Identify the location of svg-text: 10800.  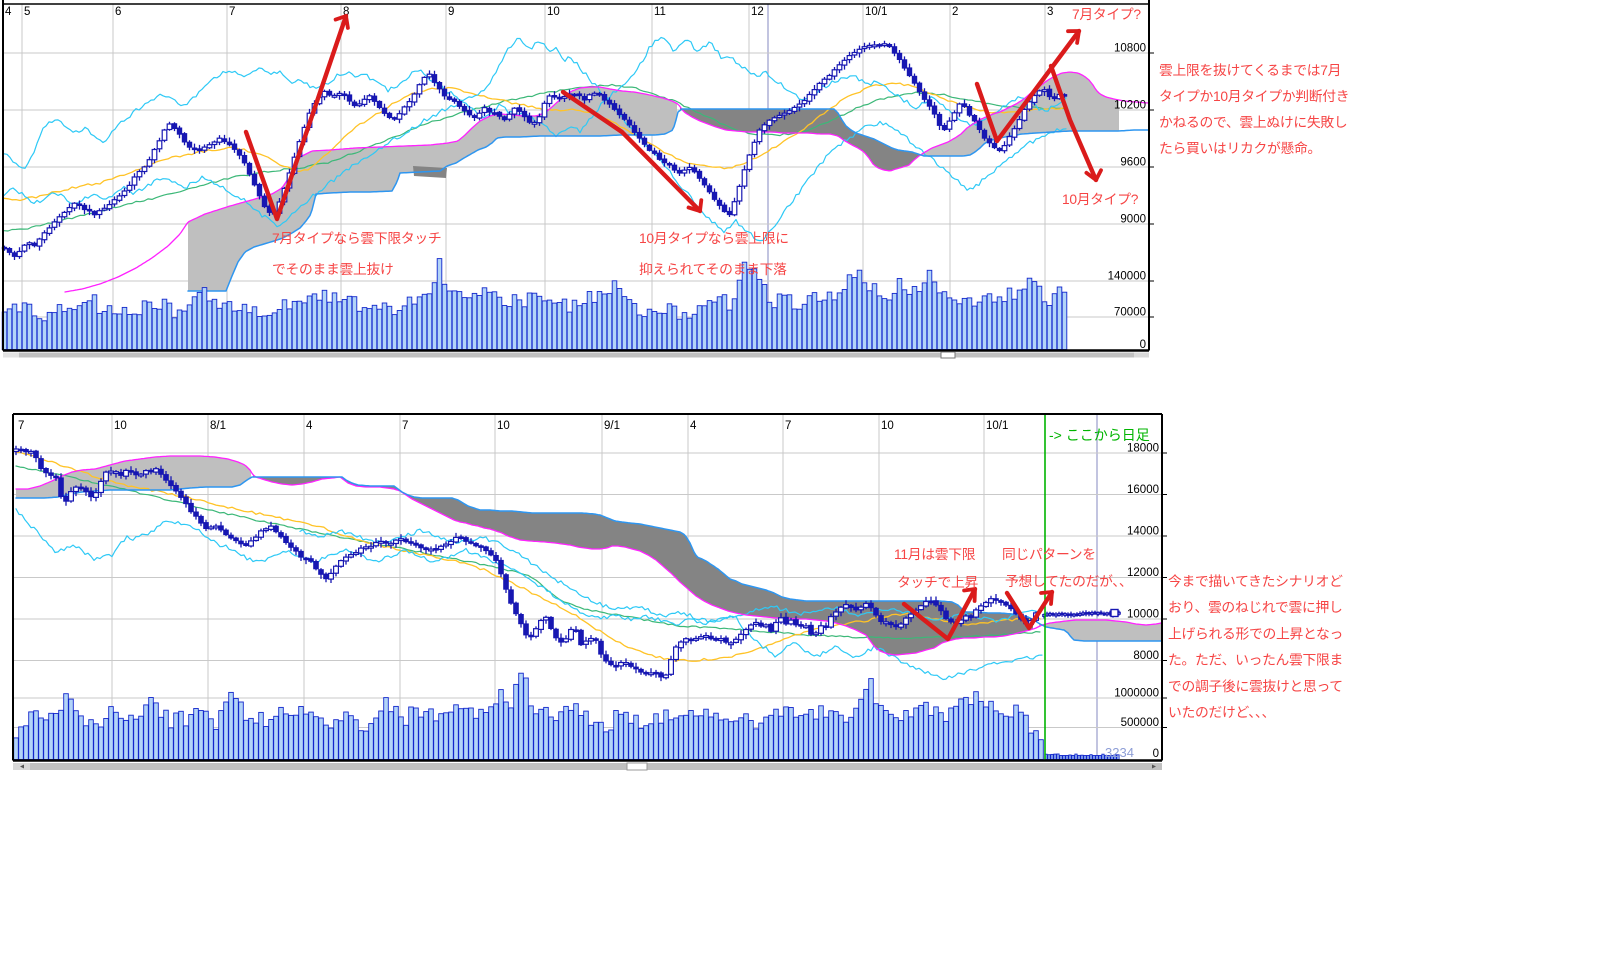
(1130, 49).